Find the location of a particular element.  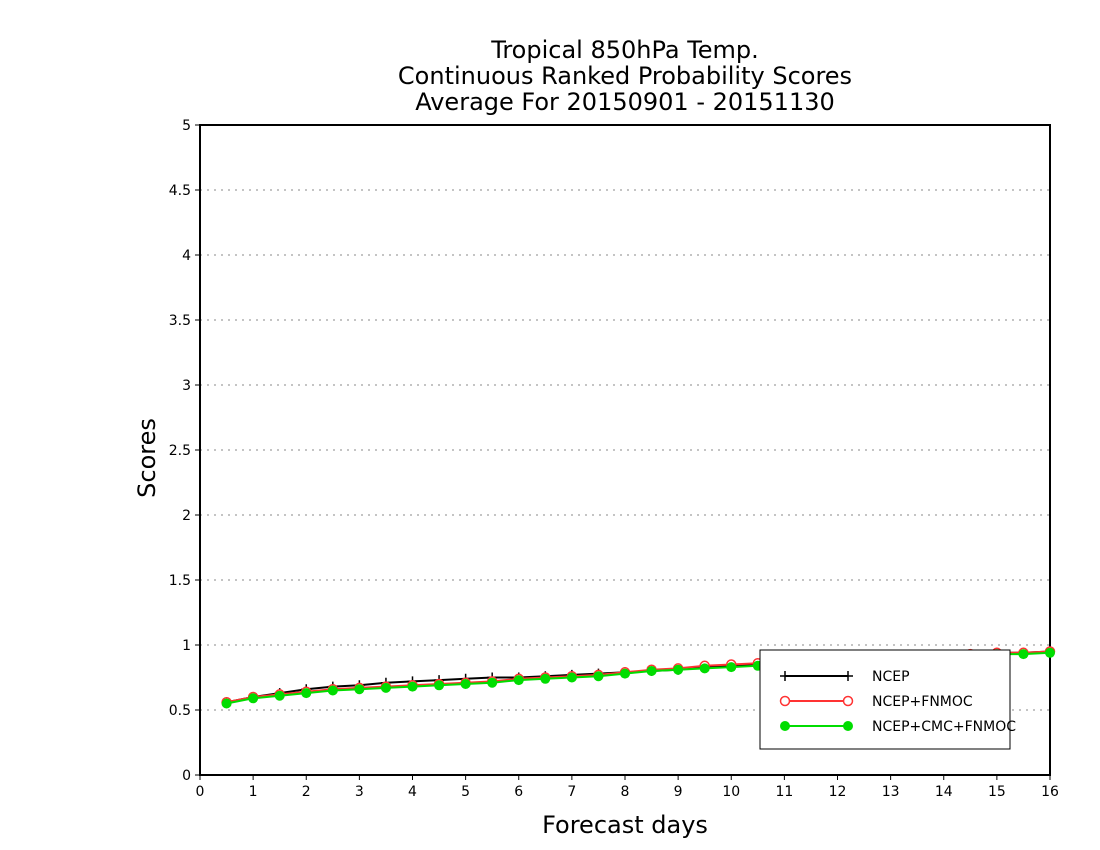

x-tick-label: 0 is located at coordinates (200, 792).